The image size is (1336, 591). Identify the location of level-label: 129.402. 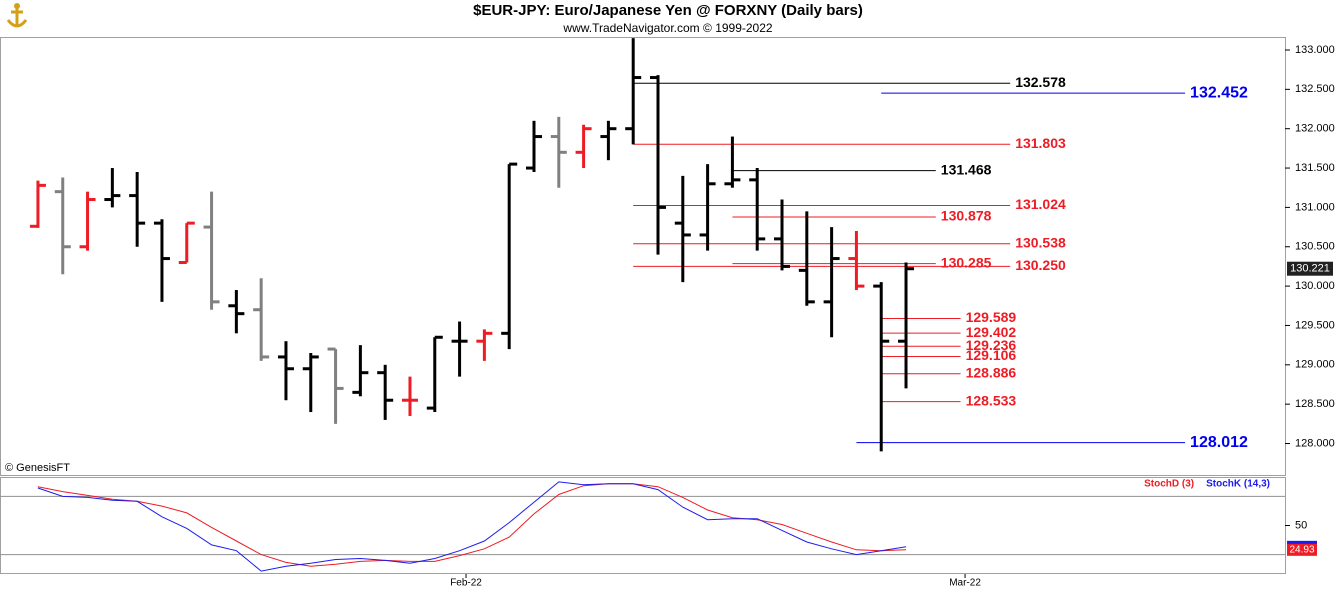
(991, 332).